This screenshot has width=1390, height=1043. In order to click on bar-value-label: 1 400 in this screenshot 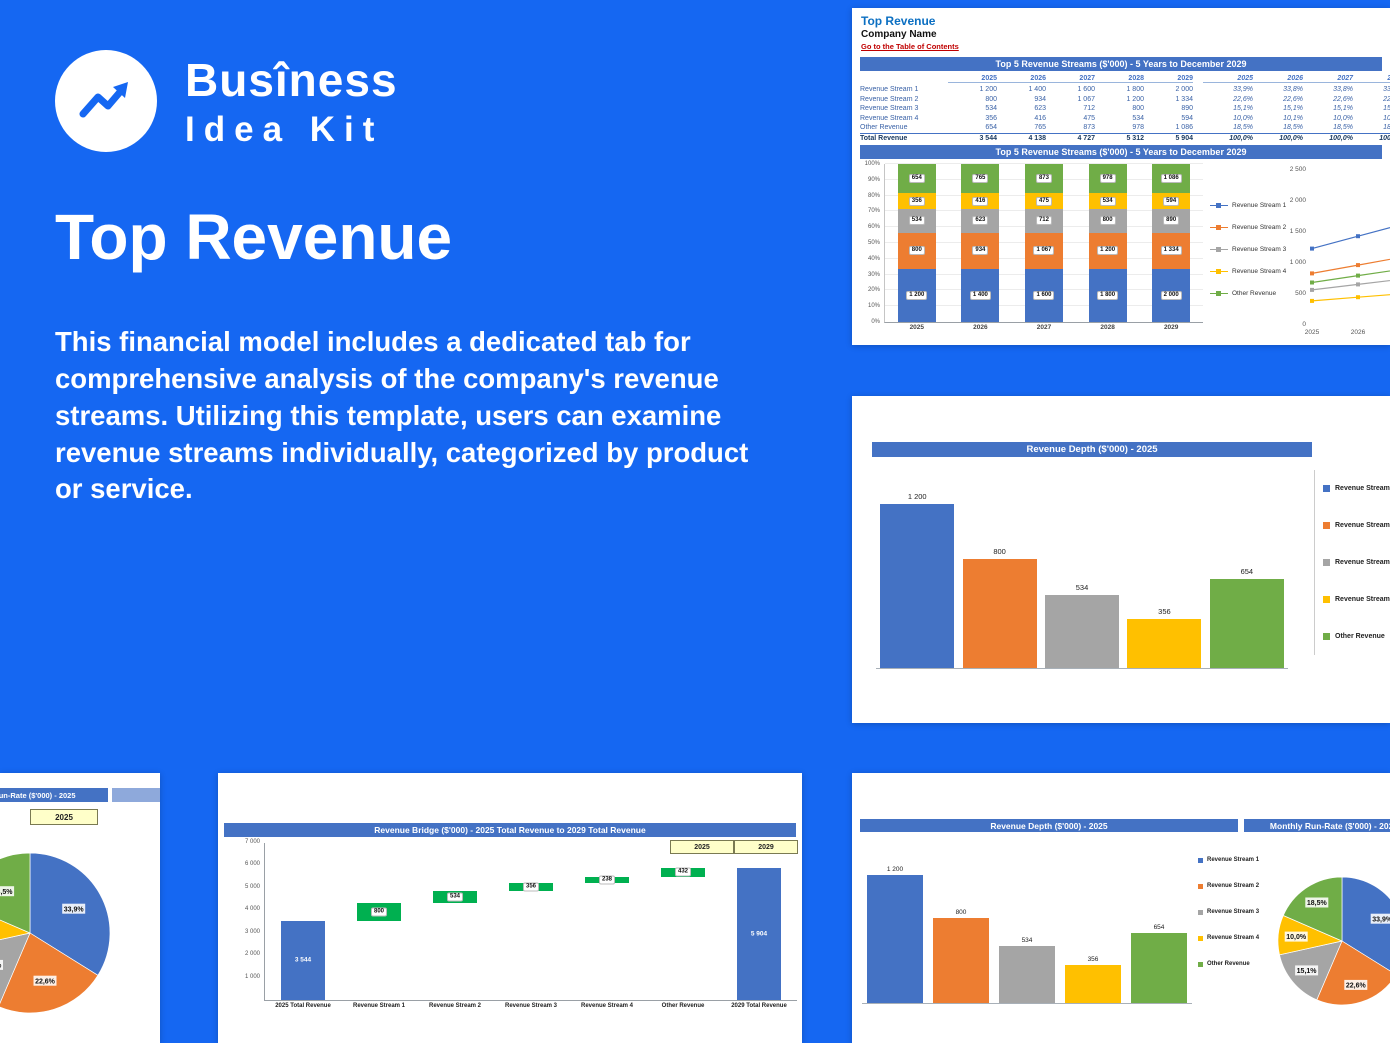, I will do `click(980, 295)`.